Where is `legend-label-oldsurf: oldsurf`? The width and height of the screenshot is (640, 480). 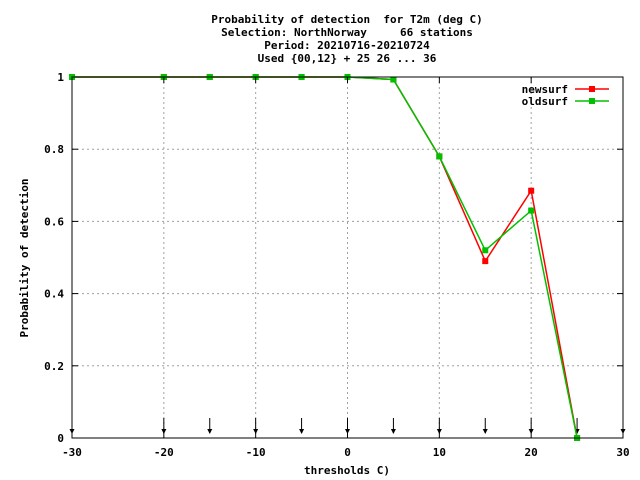
legend-label-oldsurf: oldsurf is located at coordinates (545, 101).